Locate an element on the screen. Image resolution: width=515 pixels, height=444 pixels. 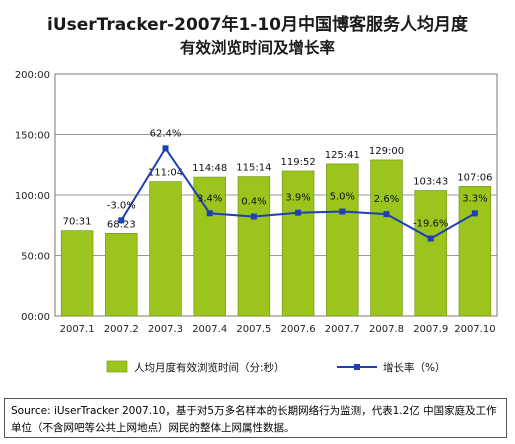
legend-bar-label: 人均月度有效浏览时间（分:秒） is located at coordinates (209, 367).